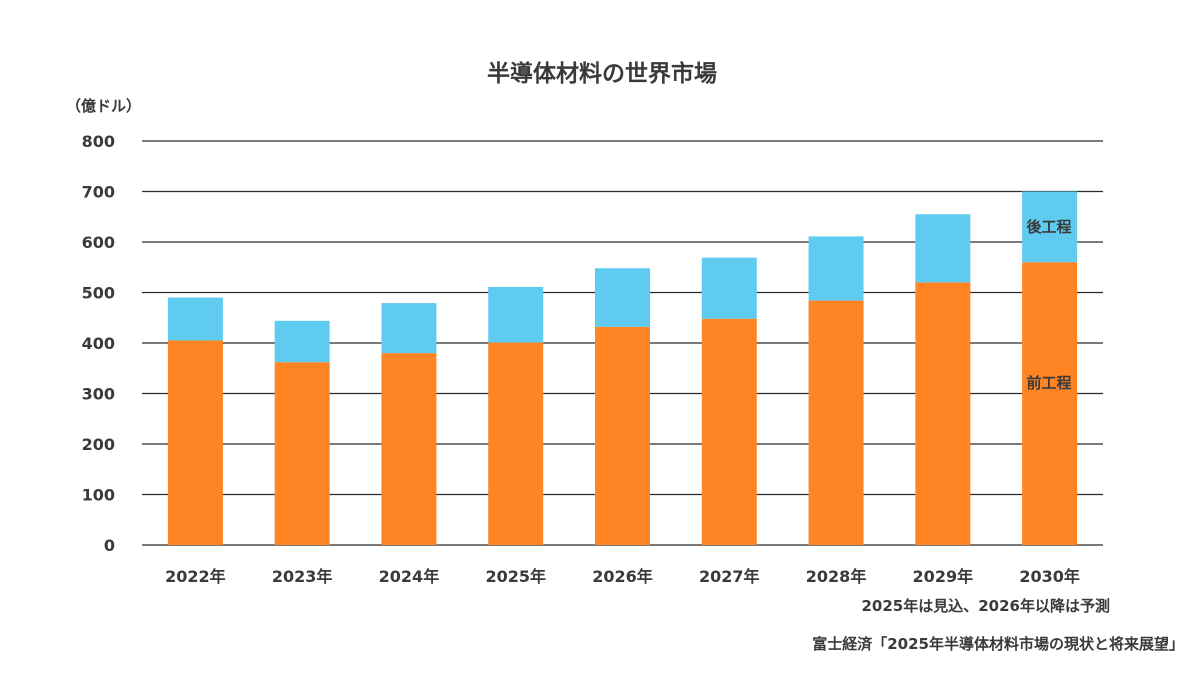 Image resolution: width=1200 pixels, height=675 pixels. I want to click on bar-front-end-2022年, so click(195, 442).